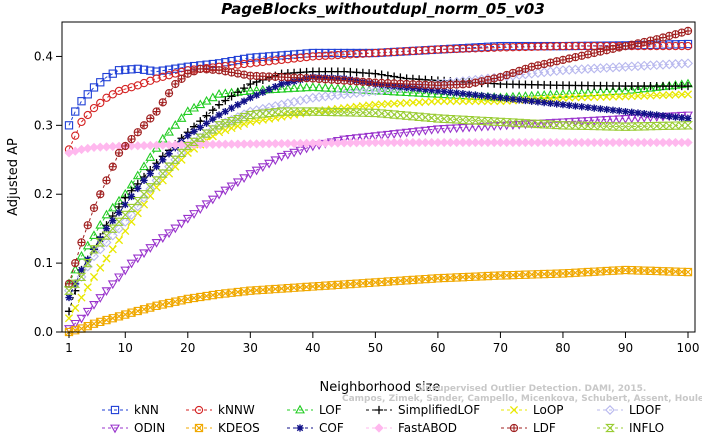 The image size is (702, 434). Describe the element at coordinates (69, 348) in the screenshot. I see `x-tick-label: 1` at that location.